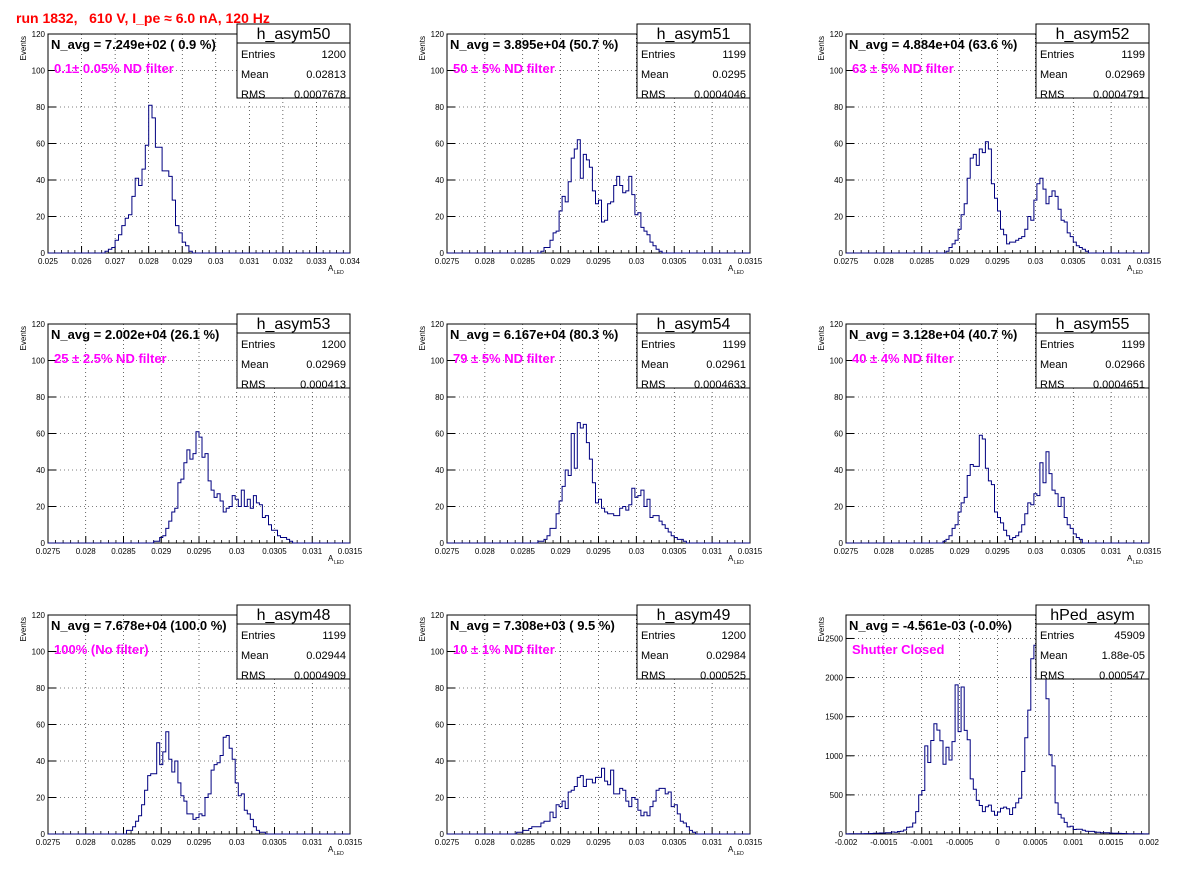 This screenshot has height=872, width=1196. I want to click on filter-label: 25 ± 2.5% ND filter, so click(110, 358).